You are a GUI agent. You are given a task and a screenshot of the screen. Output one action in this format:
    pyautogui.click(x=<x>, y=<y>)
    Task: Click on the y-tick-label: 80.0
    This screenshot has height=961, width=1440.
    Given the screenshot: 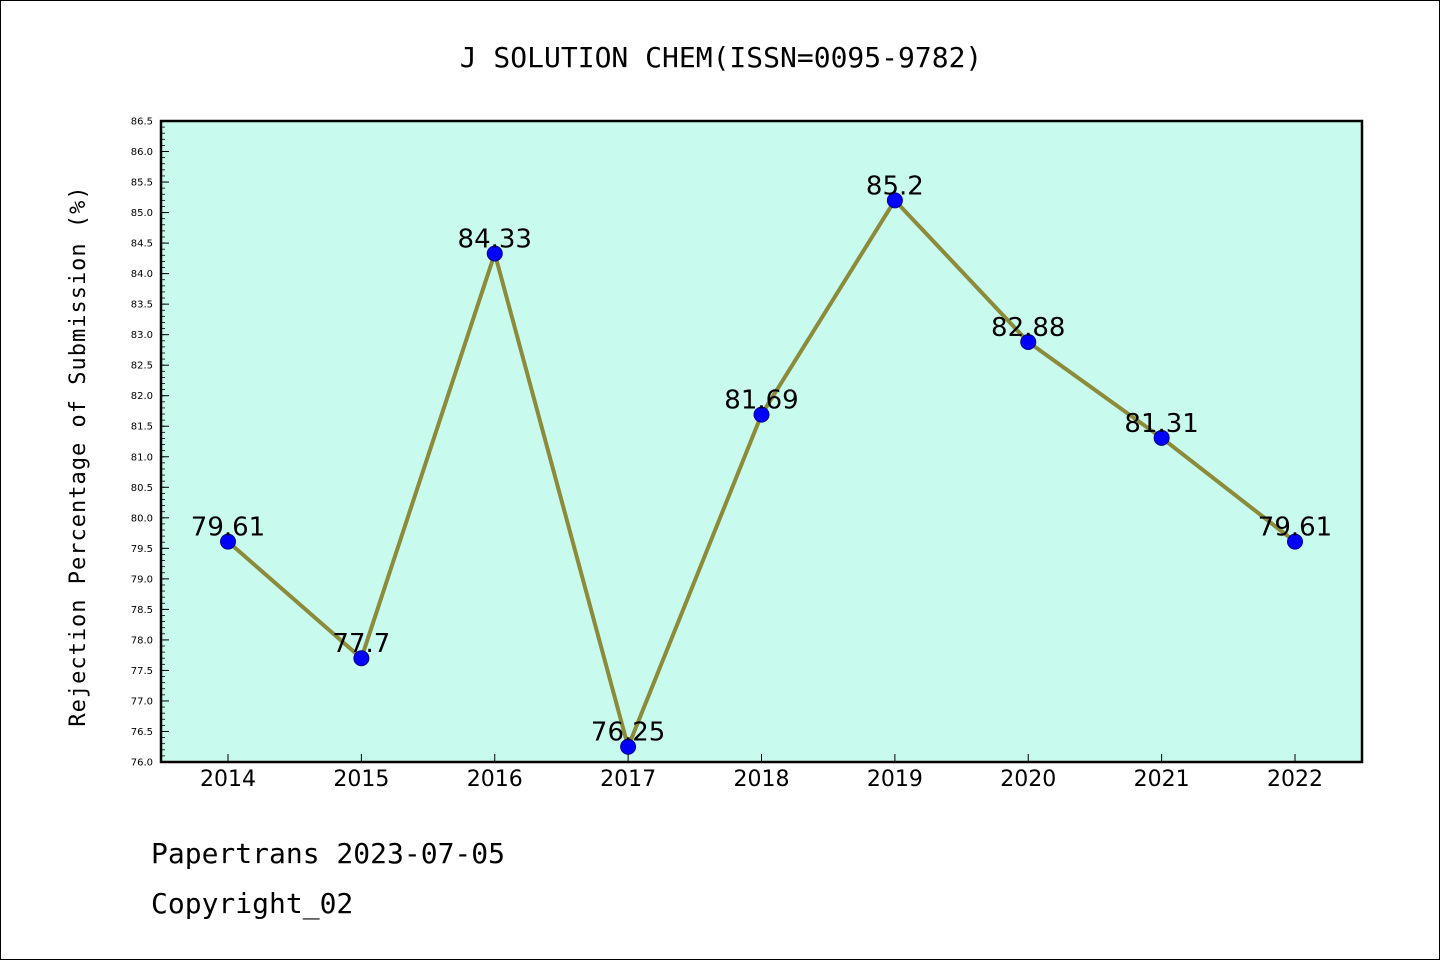 What is the action you would take?
    pyautogui.click(x=142, y=518)
    